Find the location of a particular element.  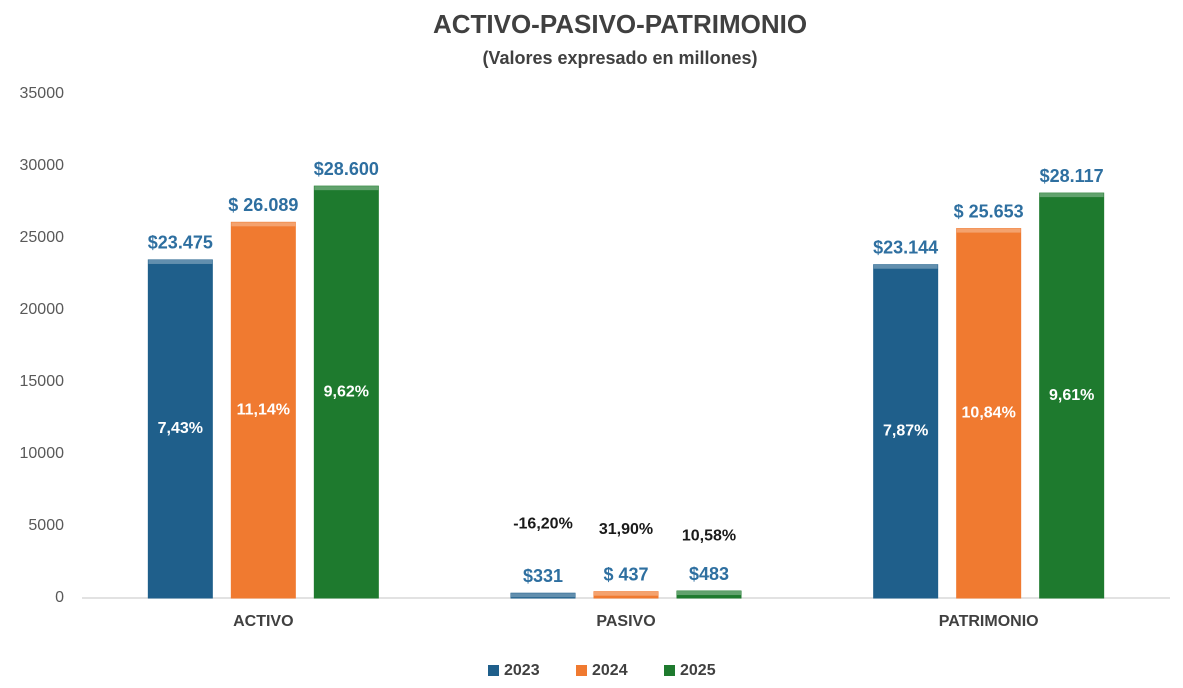

growth-label: 7,87% is located at coordinates (905, 431).